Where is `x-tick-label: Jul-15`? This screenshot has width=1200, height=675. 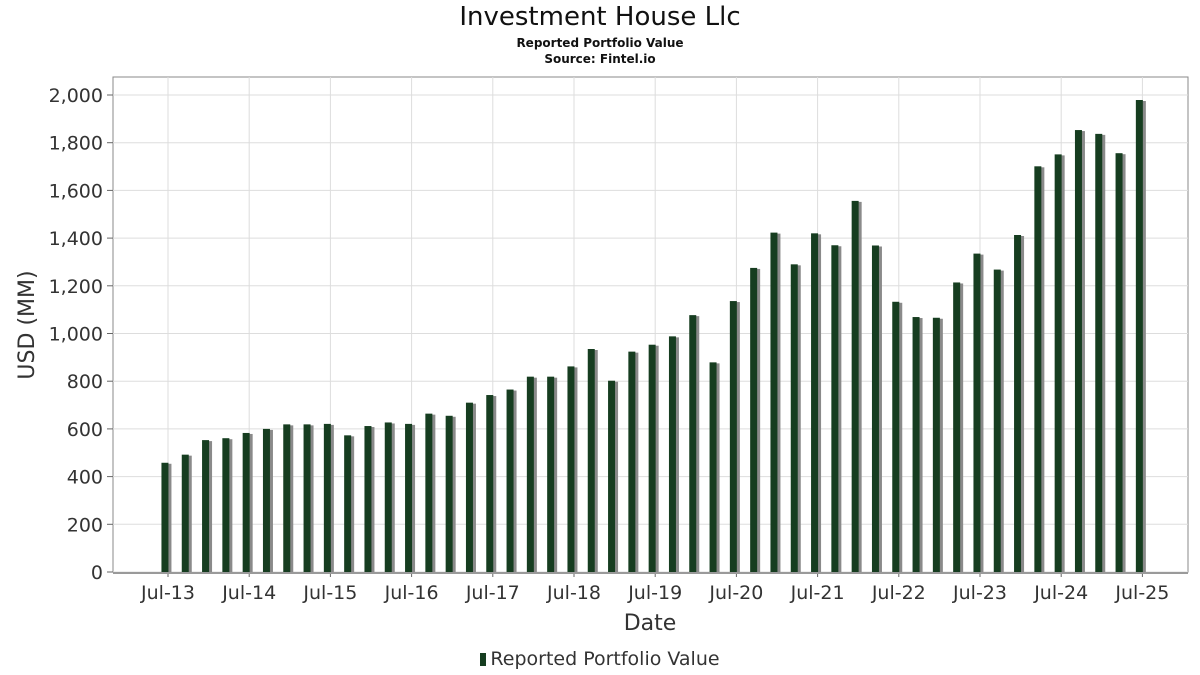
x-tick-label: Jul-15 is located at coordinates (329, 593).